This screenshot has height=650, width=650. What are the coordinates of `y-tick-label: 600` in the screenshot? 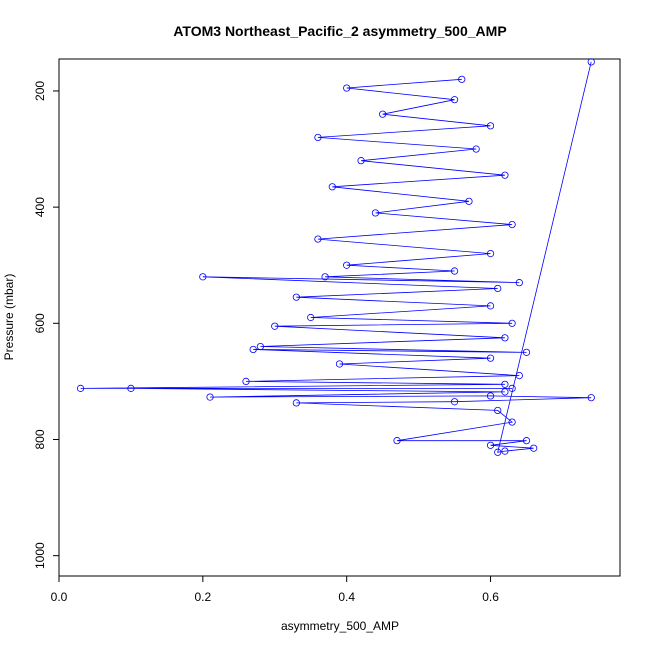 It's located at (40, 323).